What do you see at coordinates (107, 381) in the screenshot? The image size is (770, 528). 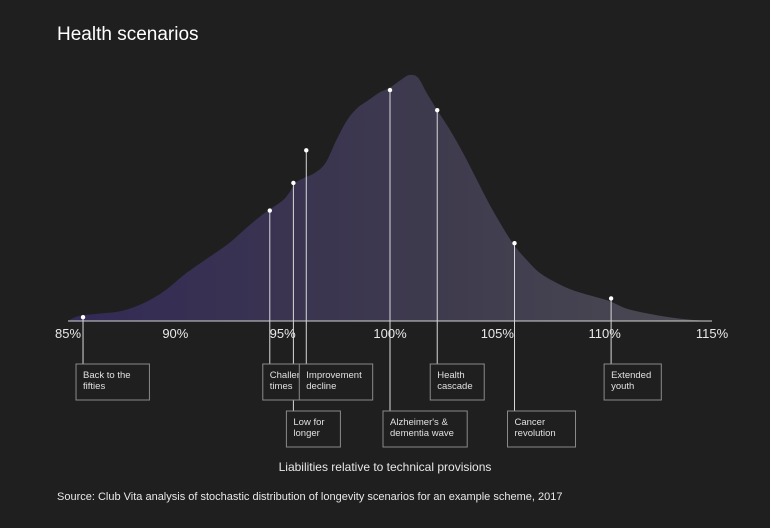 I see `scenario-label: Back to the fifties` at bounding box center [107, 381].